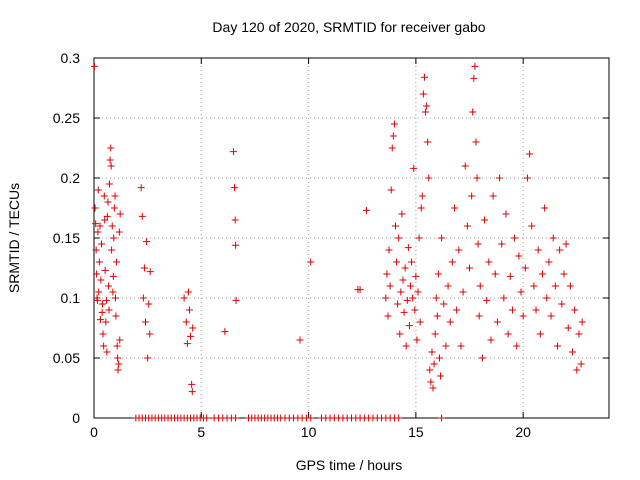  I want to click on y-tick-label: 0.25, so click(66, 118).